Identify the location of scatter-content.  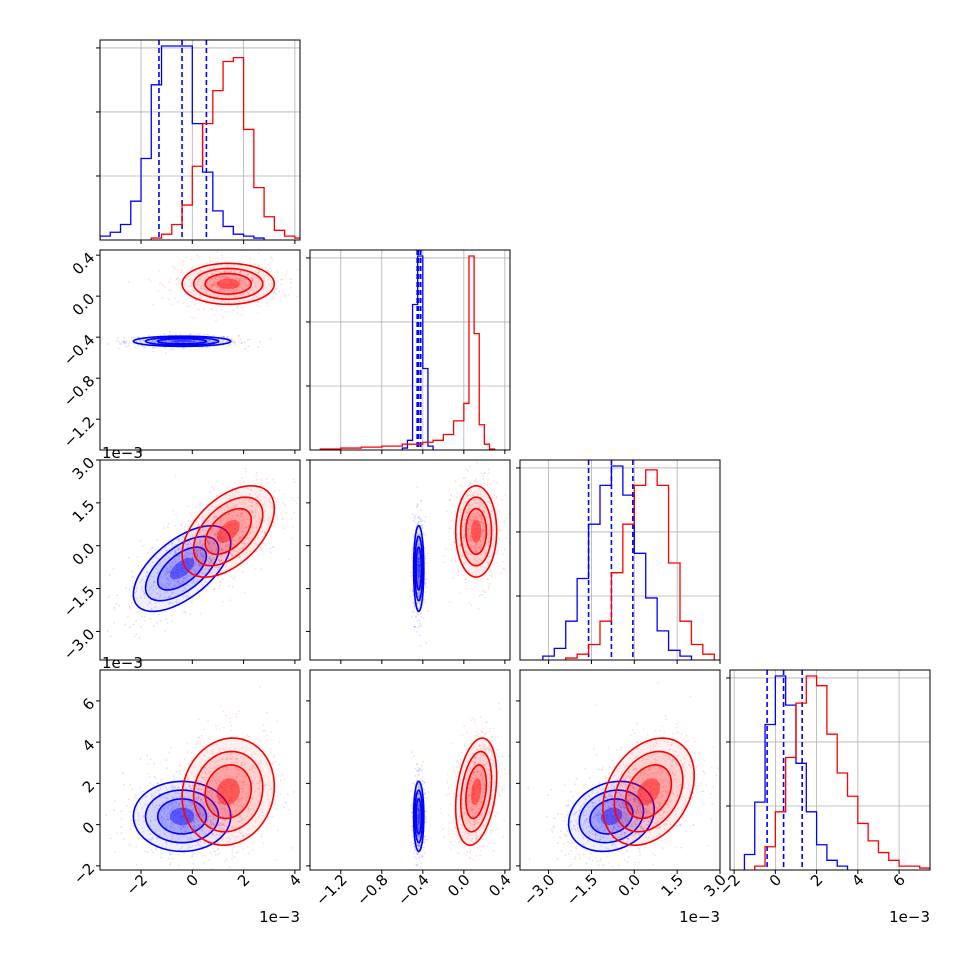
(458, 553).